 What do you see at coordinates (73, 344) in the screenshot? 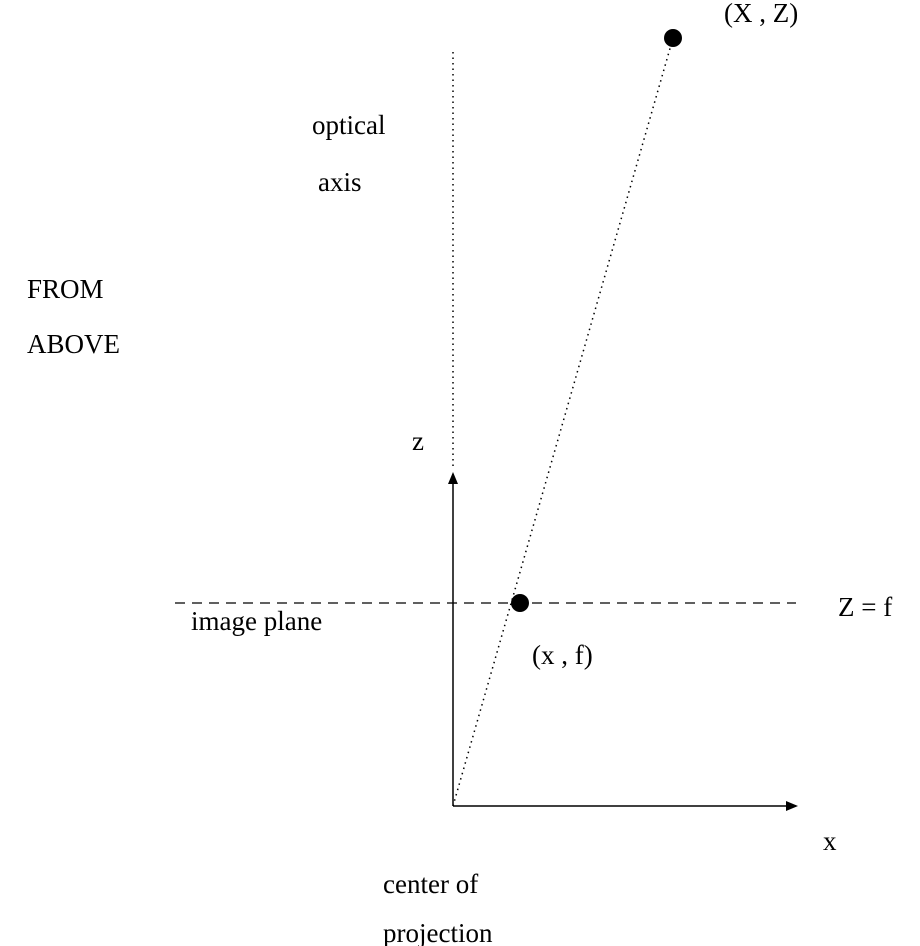
I see `view-label-line2: ABOVE` at bounding box center [73, 344].